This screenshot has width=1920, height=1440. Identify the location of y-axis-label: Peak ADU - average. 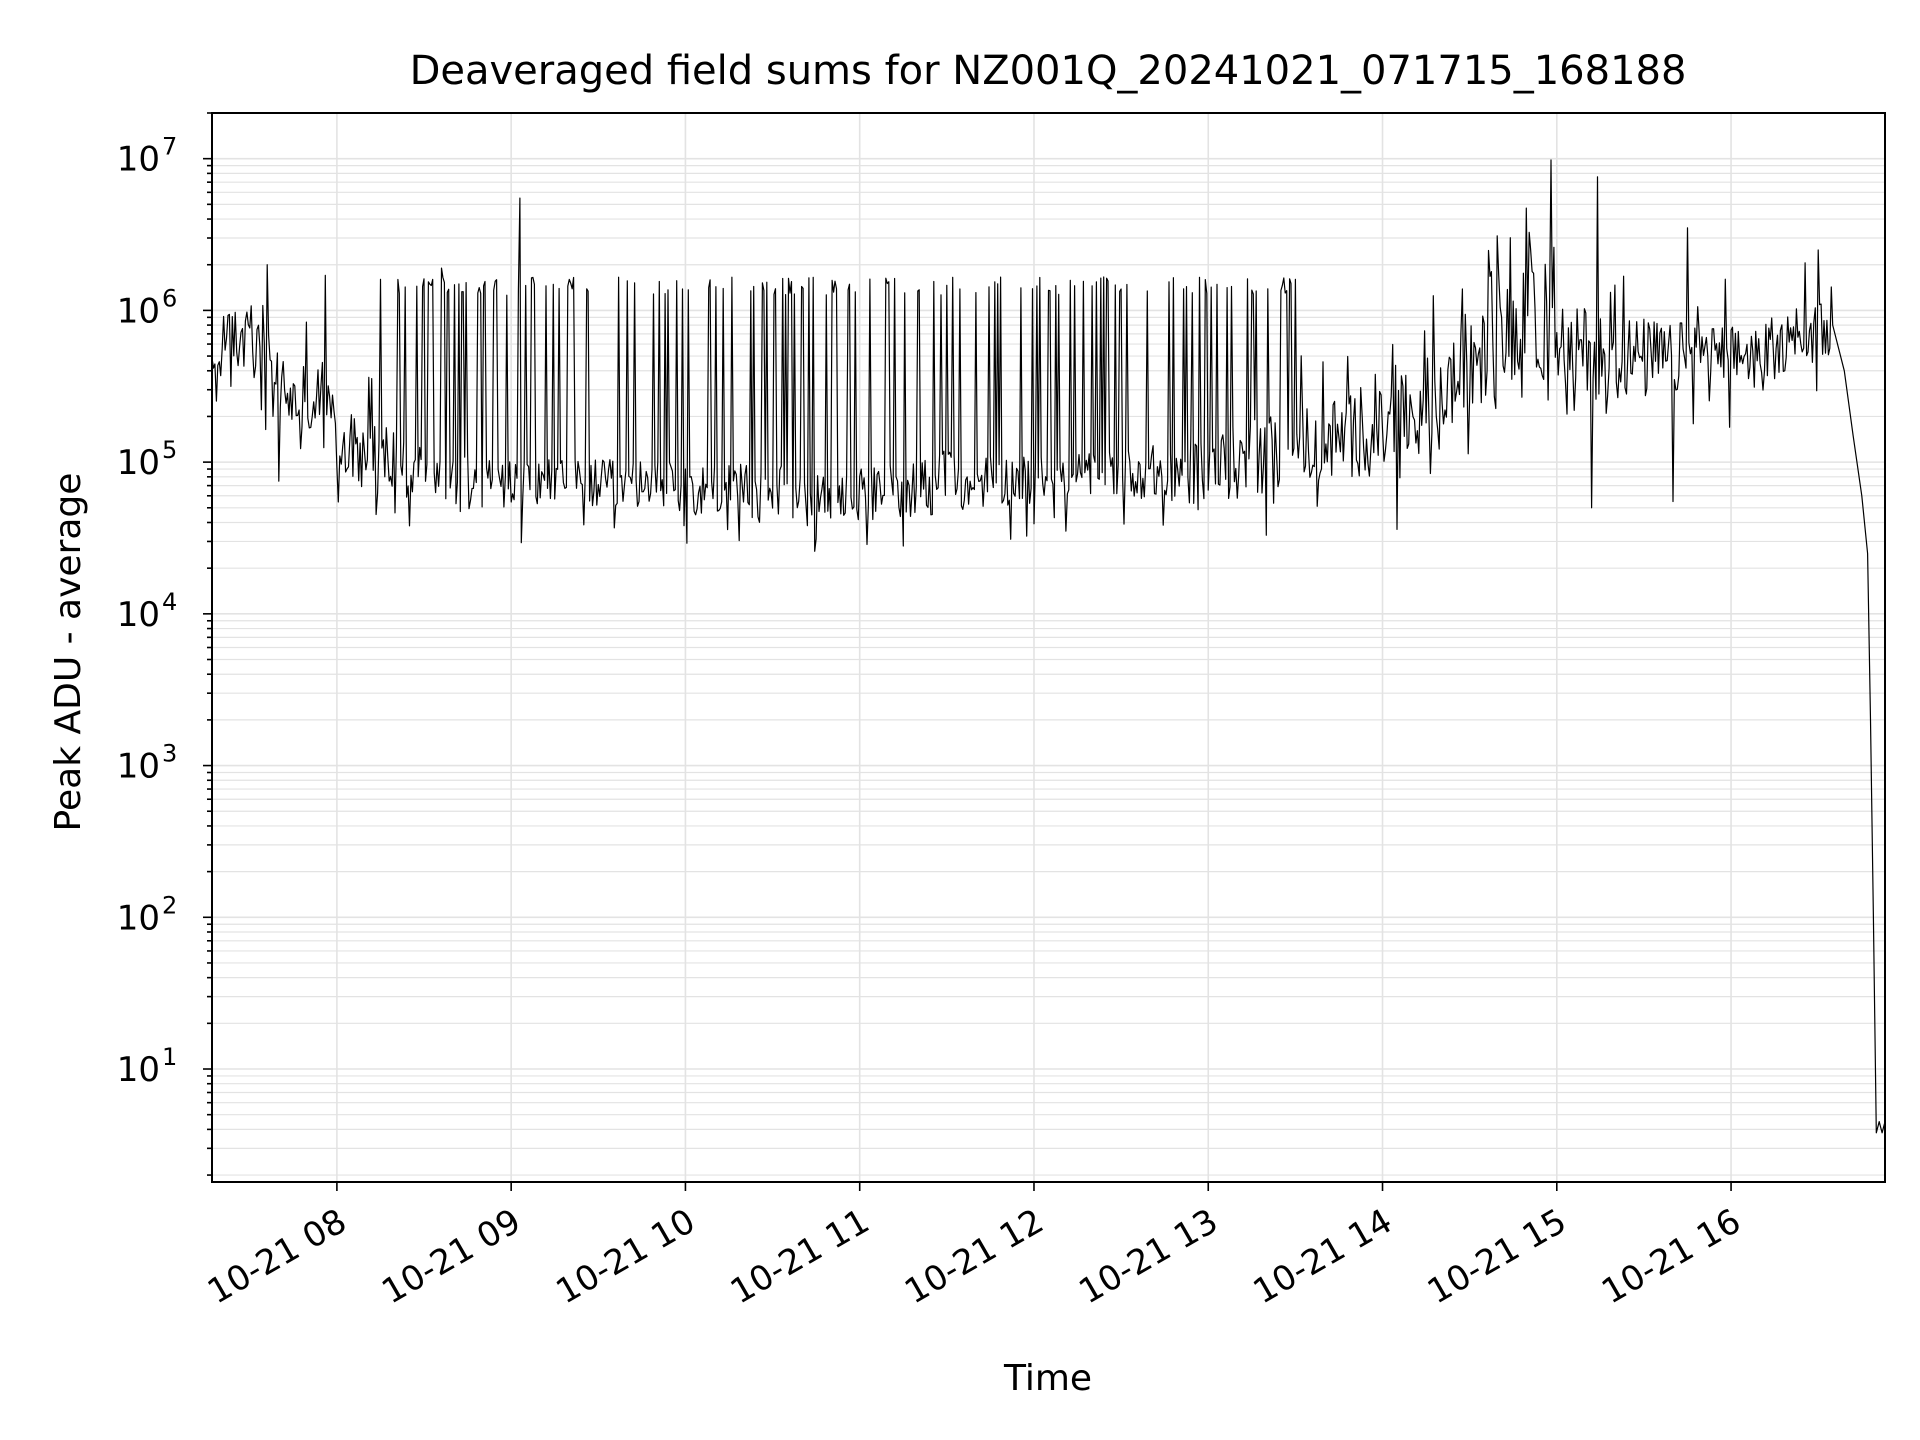
(68, 652).